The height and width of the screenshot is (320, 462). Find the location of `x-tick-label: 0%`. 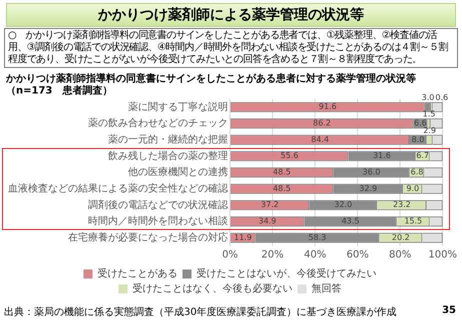

x-tick-label: 0% is located at coordinates (230, 255).